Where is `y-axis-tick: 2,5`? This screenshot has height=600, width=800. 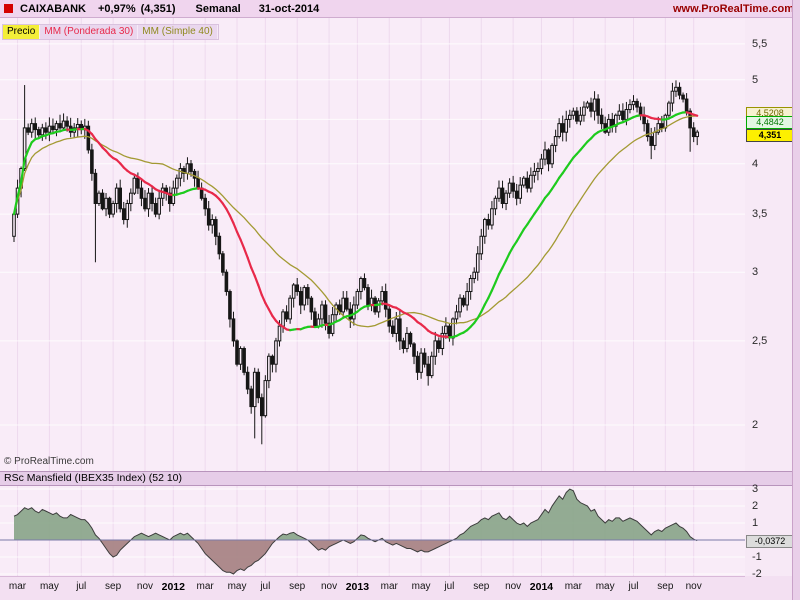
y-axis-tick: 2,5 is located at coordinates (760, 340).